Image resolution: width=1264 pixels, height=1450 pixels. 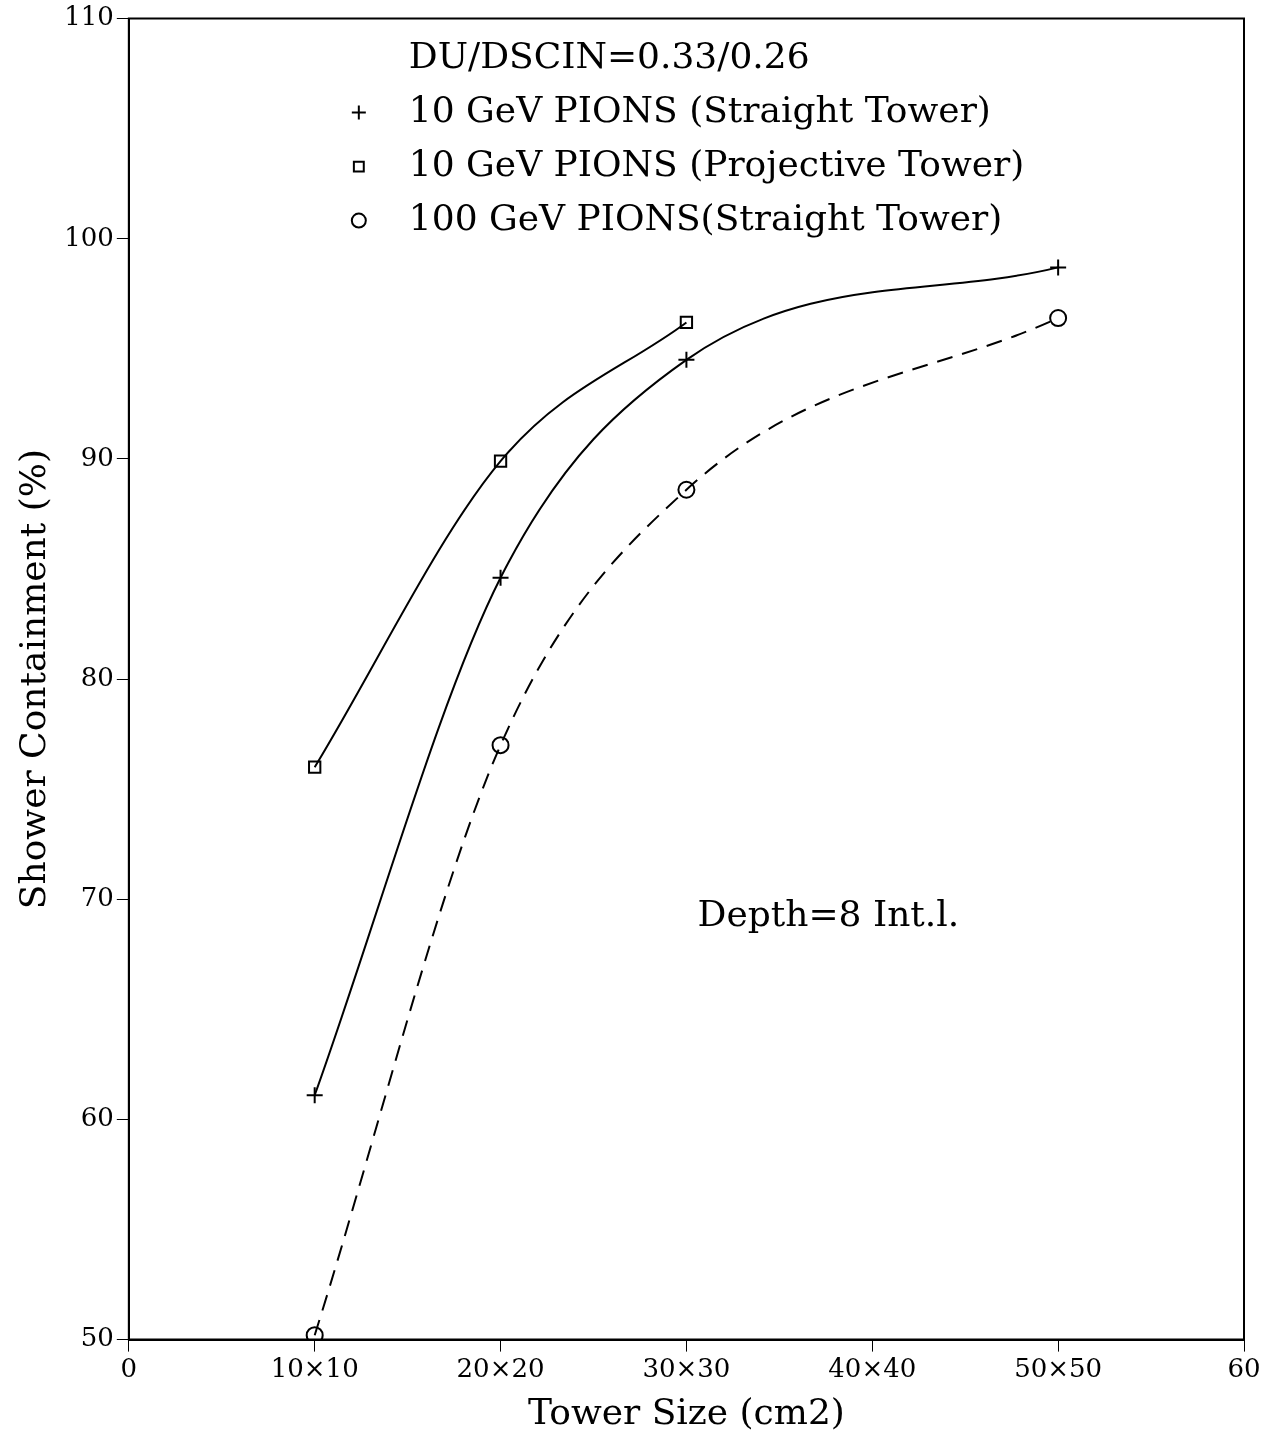 I want to click on annotation: Depth=8 Int.l., so click(x=828, y=914).